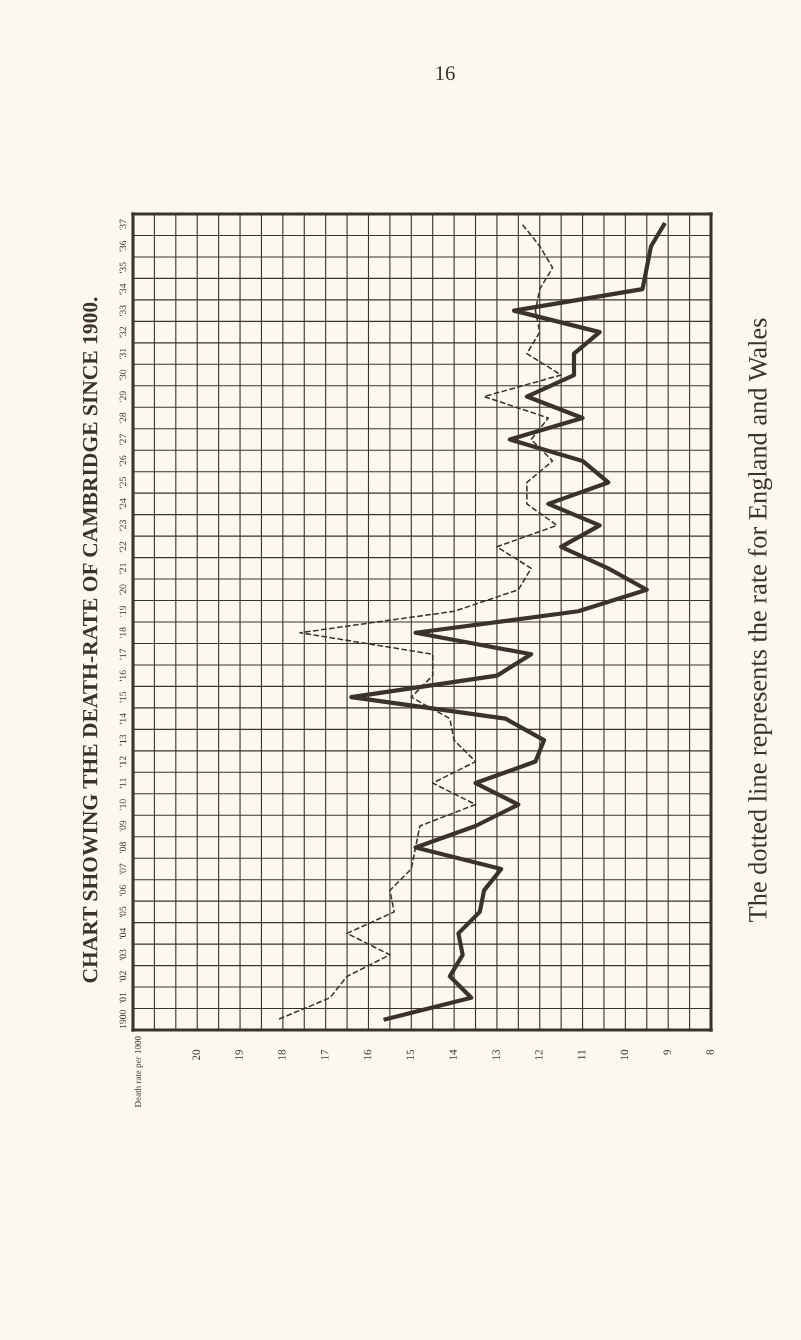 This screenshot has height=1340, width=801. Describe the element at coordinates (123, 826) in the screenshot. I see `y-tick-label: '09` at that location.